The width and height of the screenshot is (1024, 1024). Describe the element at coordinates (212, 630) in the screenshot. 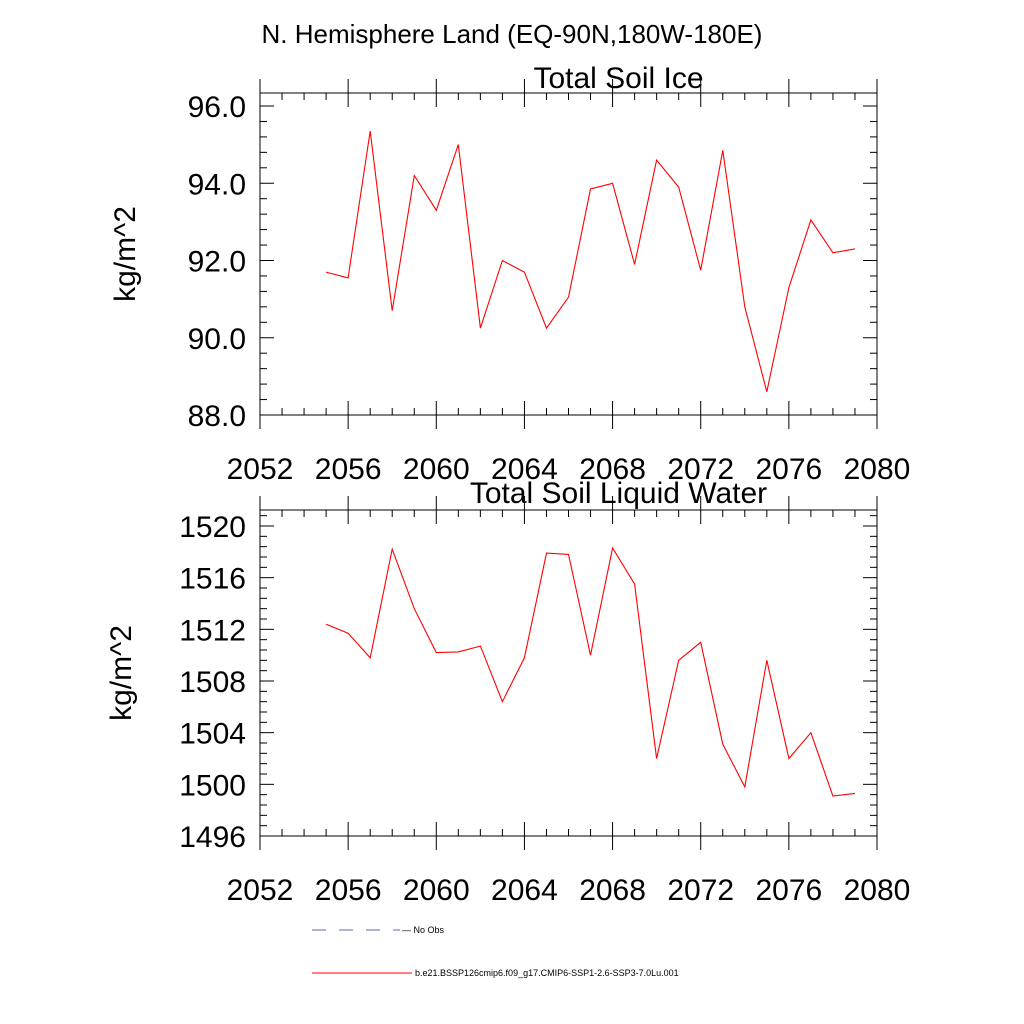

I see `y-tick-label: 1512` at that location.